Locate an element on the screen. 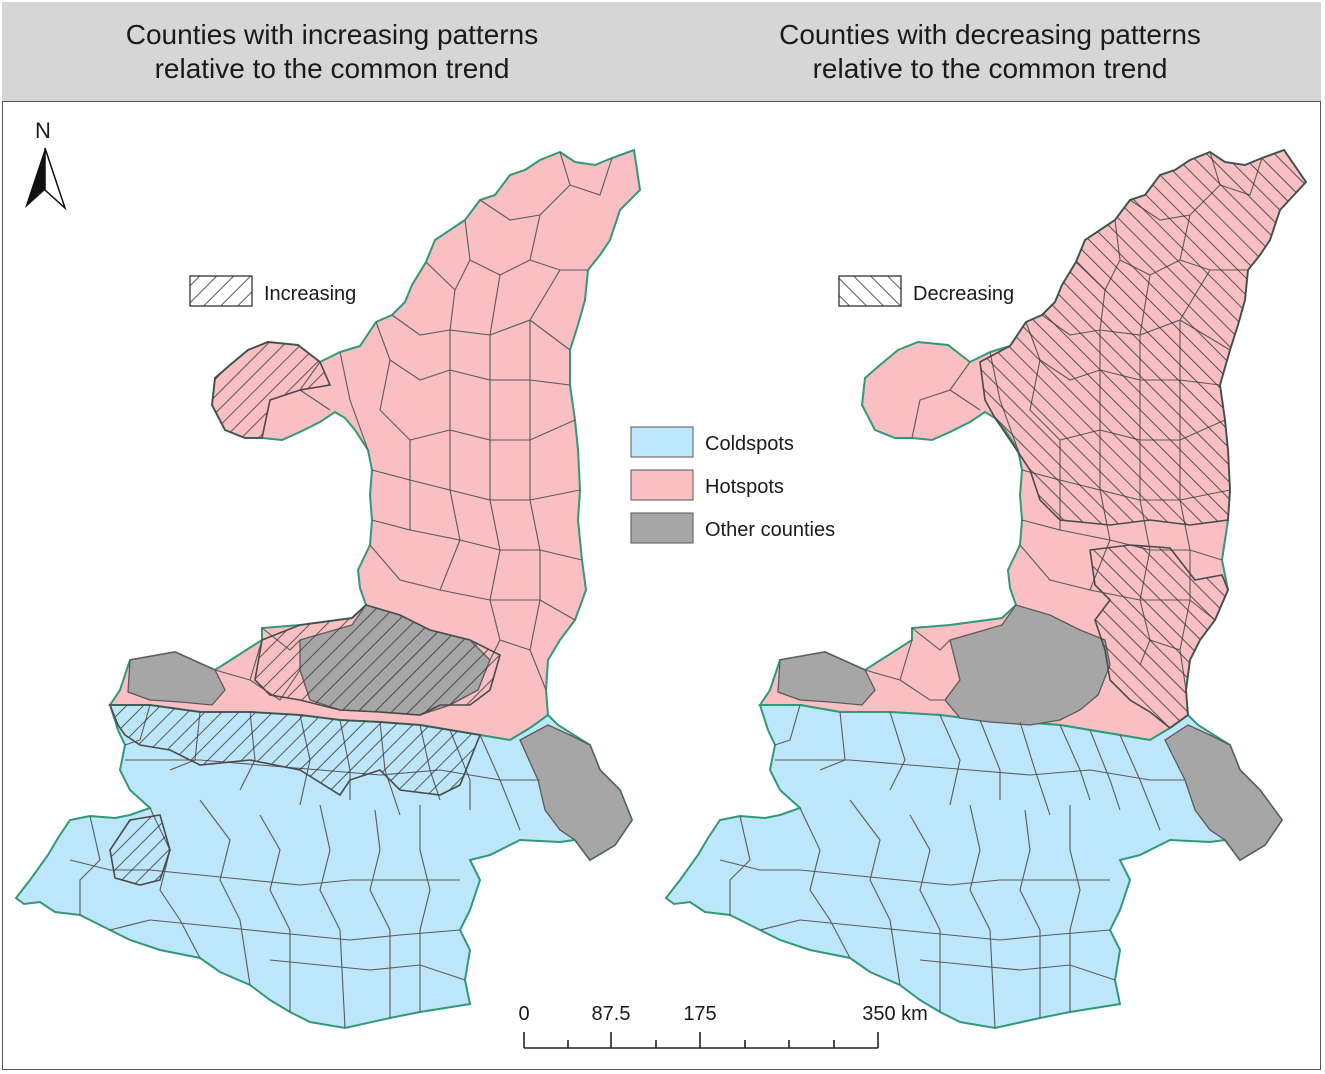 The height and width of the screenshot is (1074, 1325). scale-tick-175: 175 is located at coordinates (699, 1014).